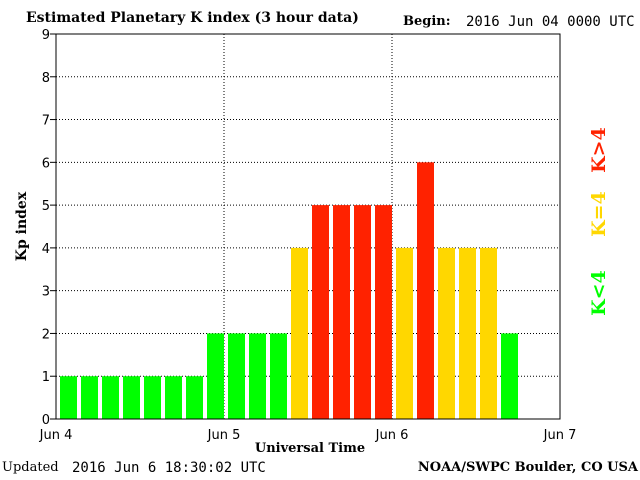  What do you see at coordinates (22, 226) in the screenshot?
I see `y-axis-label: Kp index` at bounding box center [22, 226].